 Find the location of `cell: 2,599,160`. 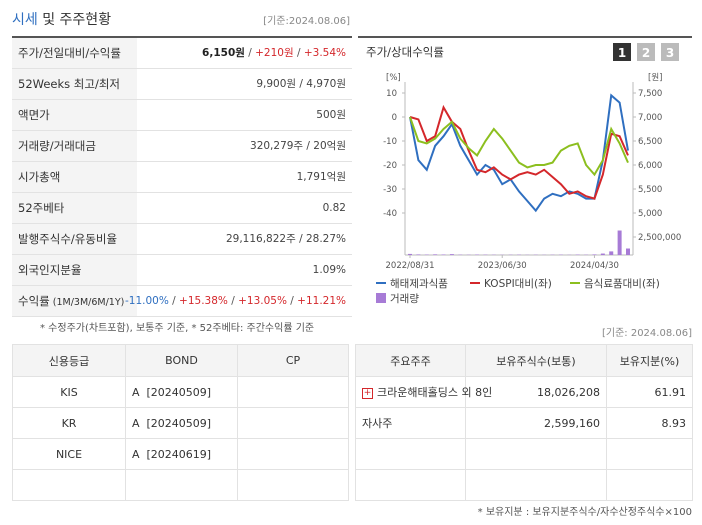

cell: 2,599,160 is located at coordinates (536, 423).